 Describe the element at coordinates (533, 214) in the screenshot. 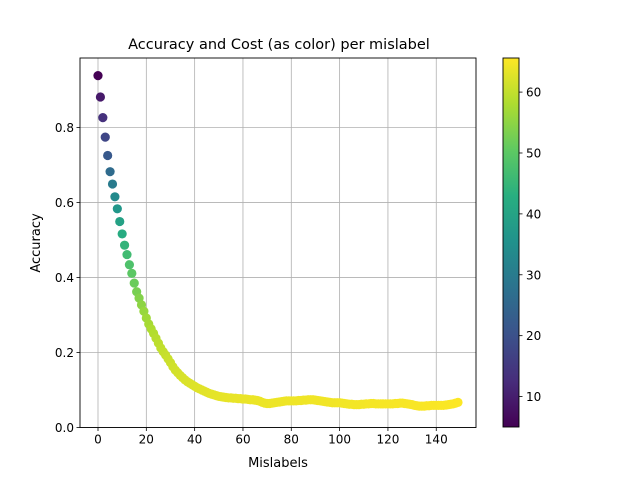

I see `colorbar-tick-label: 40` at that location.